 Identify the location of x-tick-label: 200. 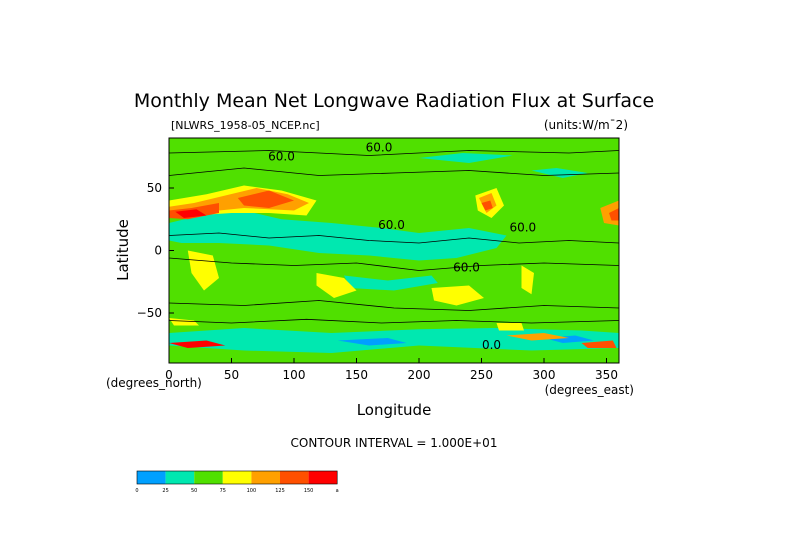
(419, 375).